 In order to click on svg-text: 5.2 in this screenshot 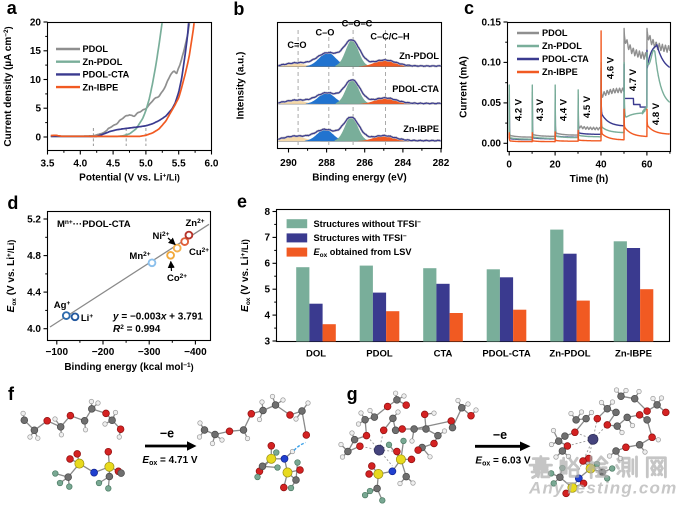, I will do `click(34, 219)`.